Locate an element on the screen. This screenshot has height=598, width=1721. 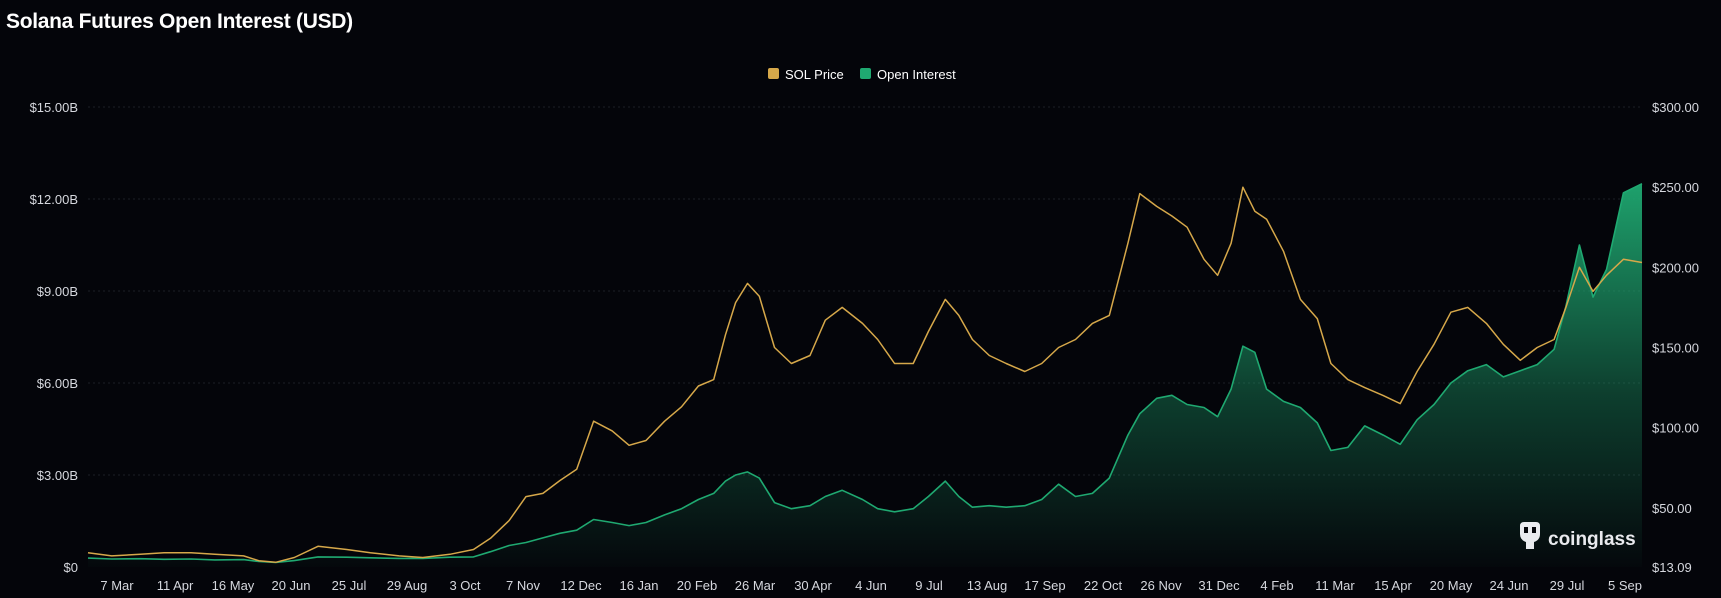
y-left-tick-label: $3.00B is located at coordinates (57, 475).